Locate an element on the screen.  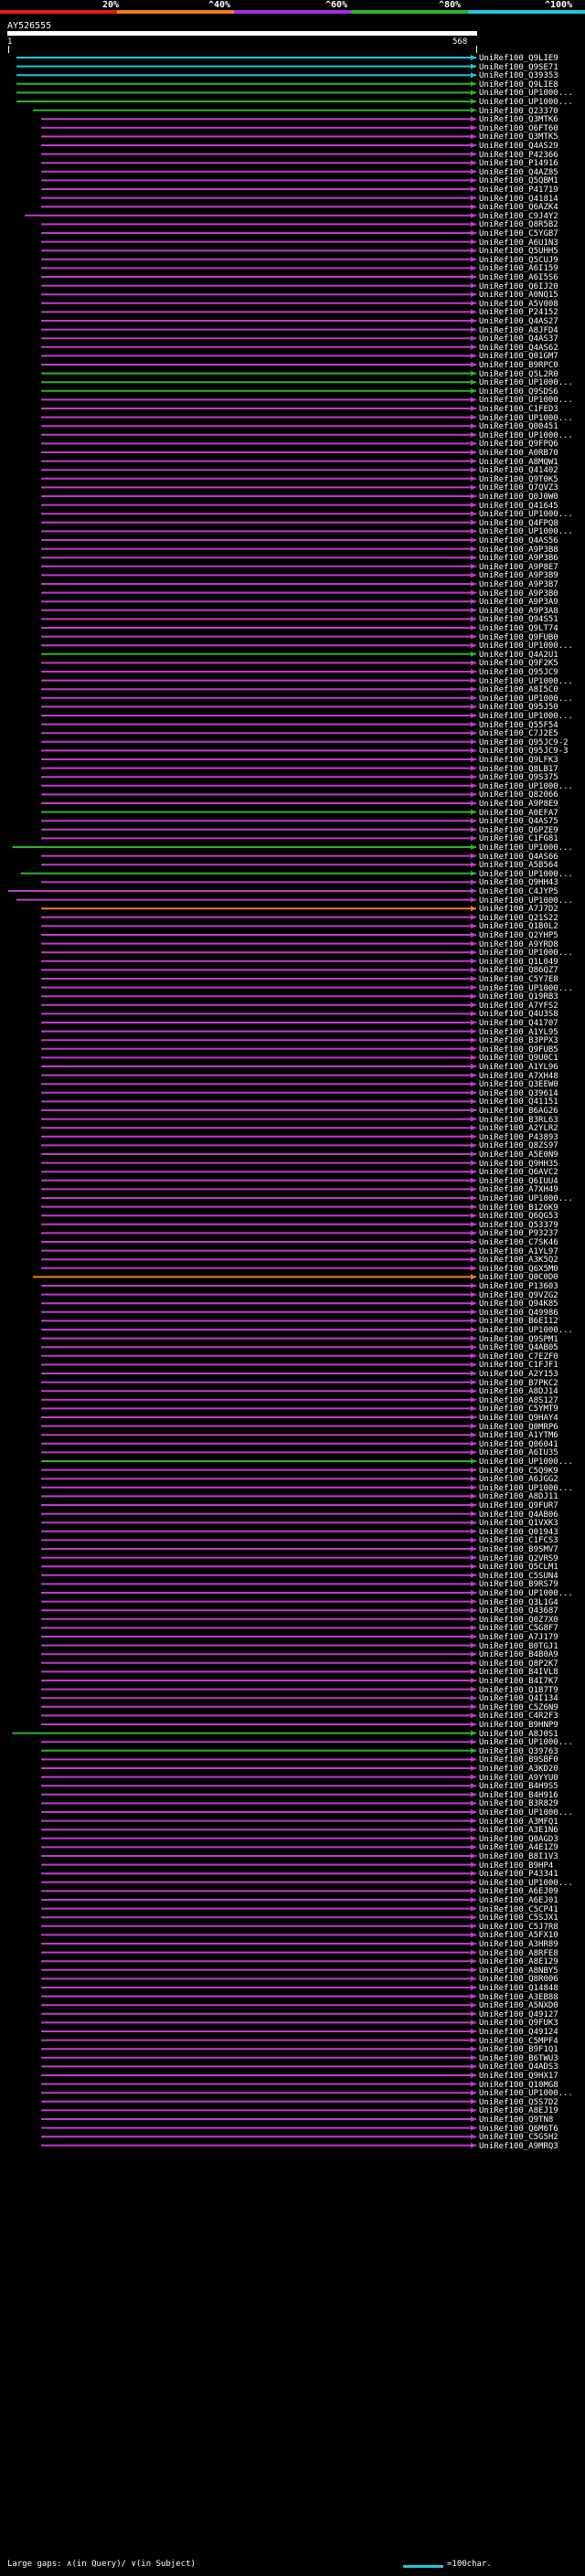
hit-label: UniRef100_Q55F54 is located at coordinates (518, 725).